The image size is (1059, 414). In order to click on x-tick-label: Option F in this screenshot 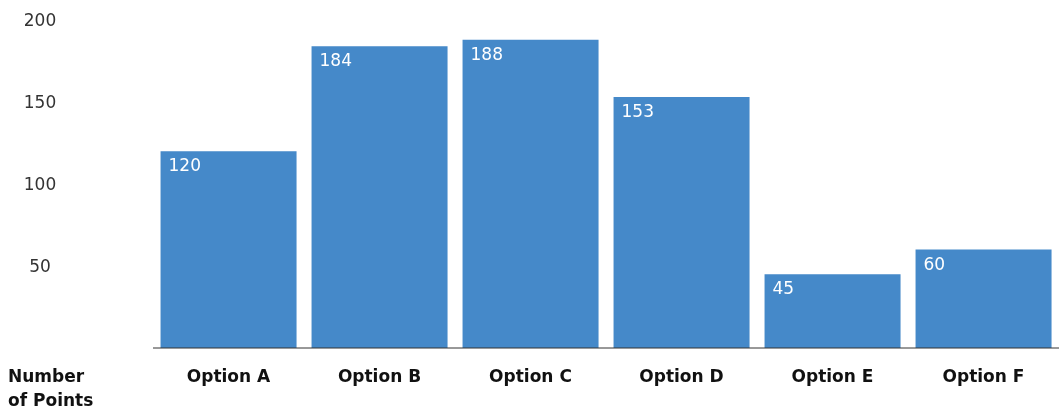, I will do `click(983, 376)`.